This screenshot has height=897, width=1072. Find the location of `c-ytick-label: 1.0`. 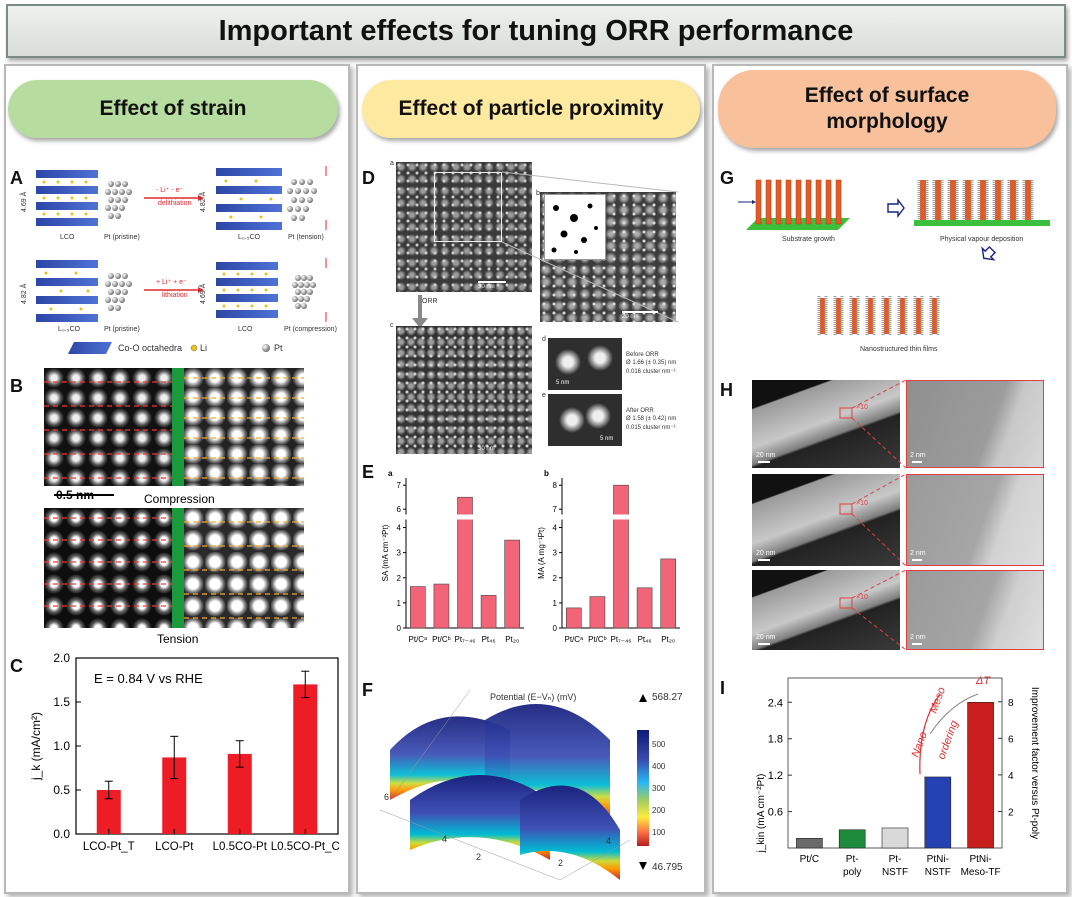

c-ytick-label: 1.0 is located at coordinates (61, 746).